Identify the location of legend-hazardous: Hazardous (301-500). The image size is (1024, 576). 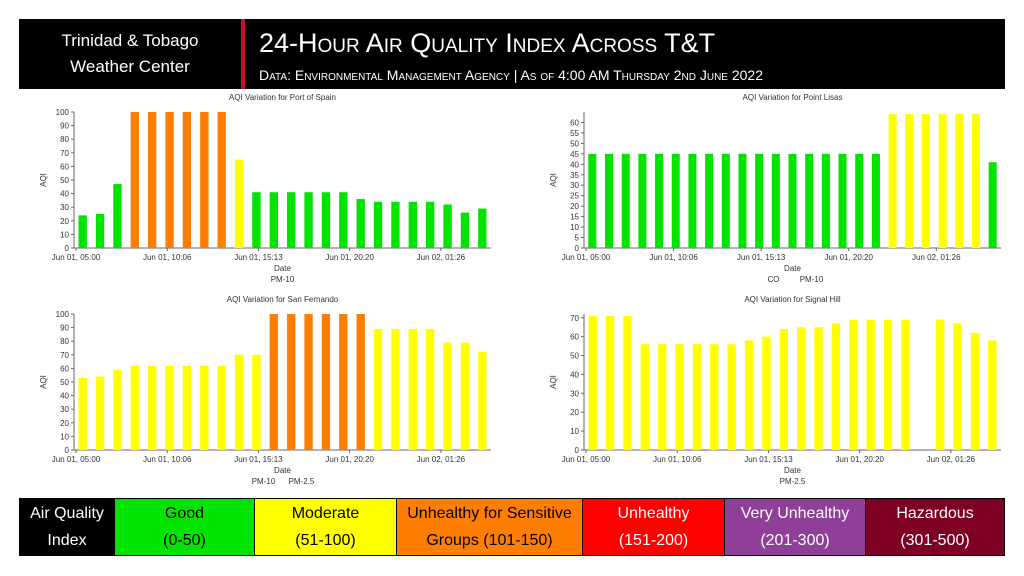
(934, 527).